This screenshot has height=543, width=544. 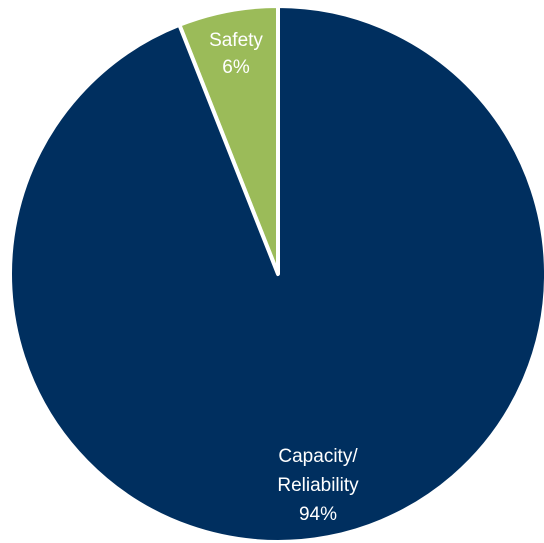 What do you see at coordinates (318, 514) in the screenshot?
I see `slice-value-label: 94%` at bounding box center [318, 514].